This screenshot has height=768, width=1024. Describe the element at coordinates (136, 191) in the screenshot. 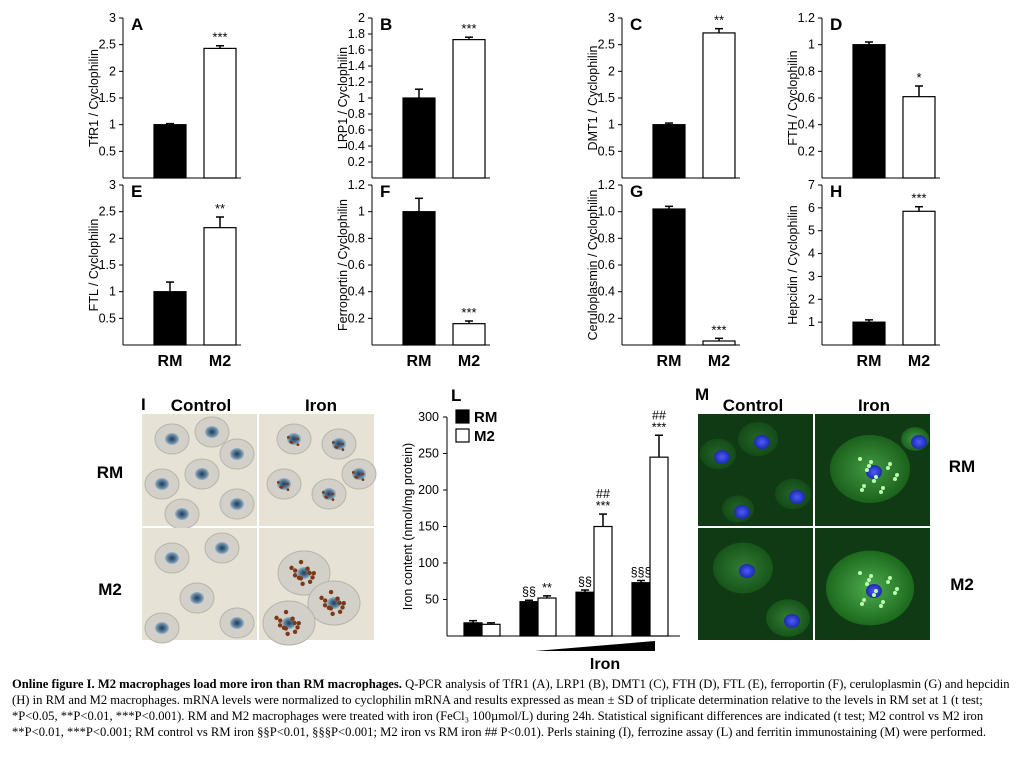

I see `panel-letter: E` at that location.